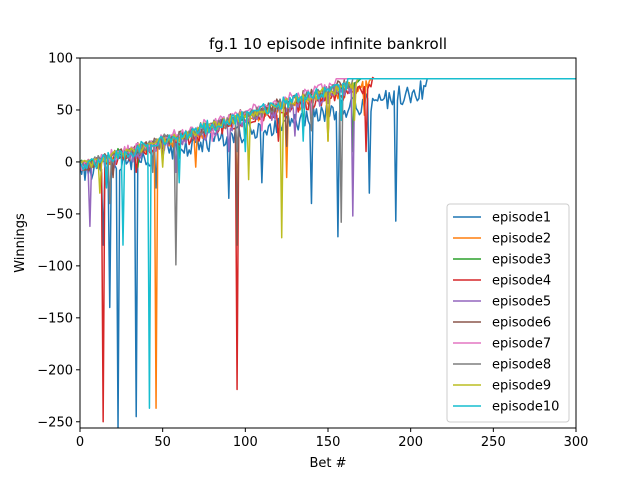 The width and height of the screenshot is (640, 480). I want to click on legend-label-episode9: episode9, so click(521, 386).